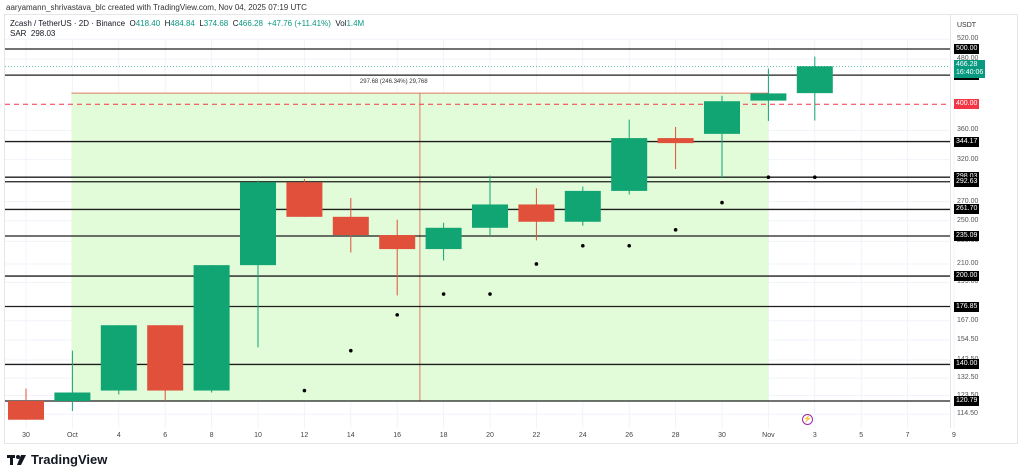  I want to click on change-value: +47.76 (+11.41%), so click(299, 23).